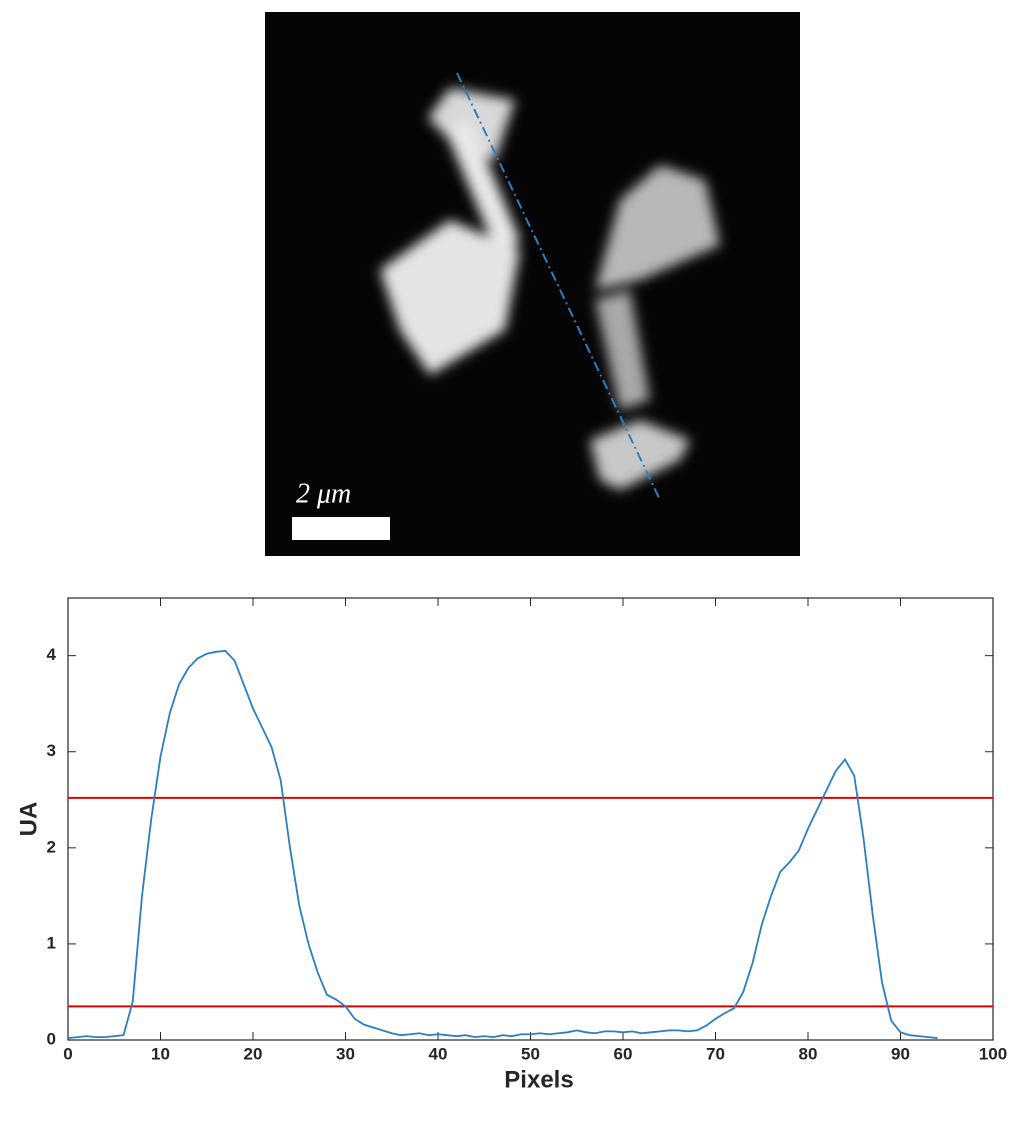 Image resolution: width=1015 pixels, height=1126 pixels. What do you see at coordinates (51, 942) in the screenshot?
I see `y-tick-label: 1` at bounding box center [51, 942].